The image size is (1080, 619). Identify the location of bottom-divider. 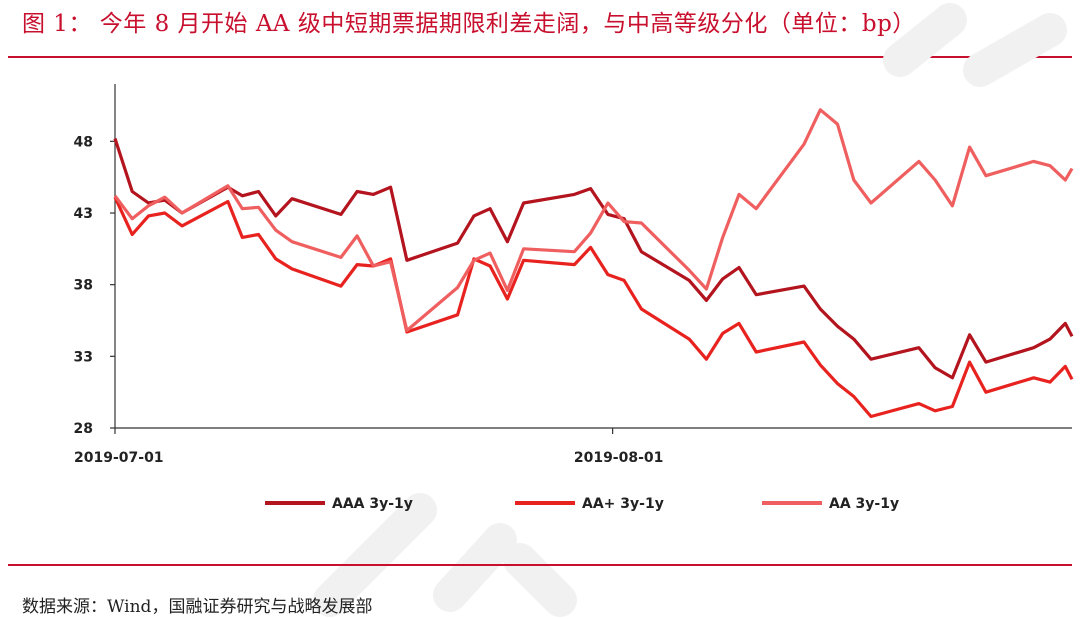
(540, 565).